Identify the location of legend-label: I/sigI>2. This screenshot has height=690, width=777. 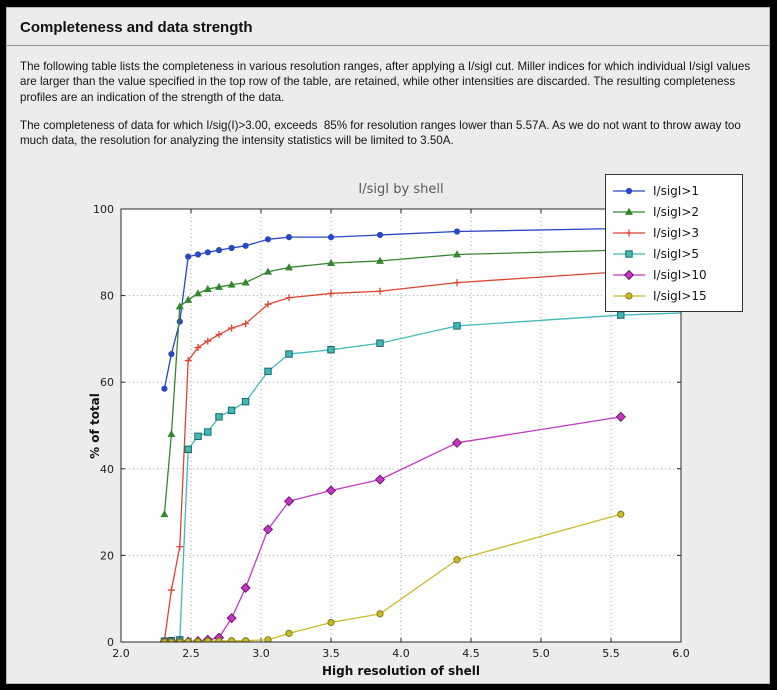
(676, 211).